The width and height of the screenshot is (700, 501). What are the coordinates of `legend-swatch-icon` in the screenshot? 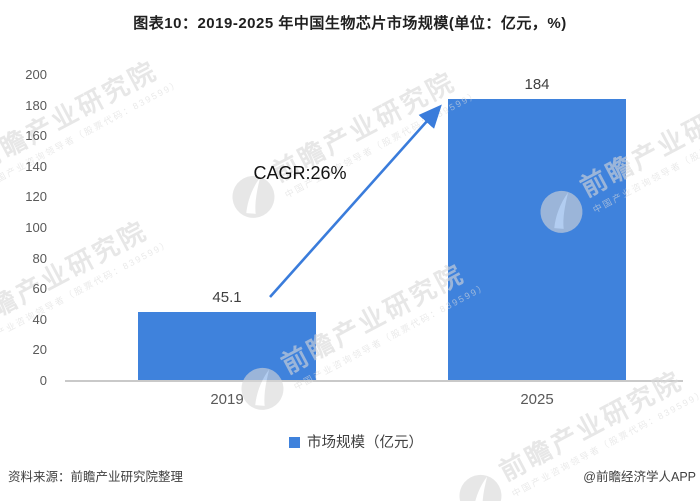 It's located at (294, 442).